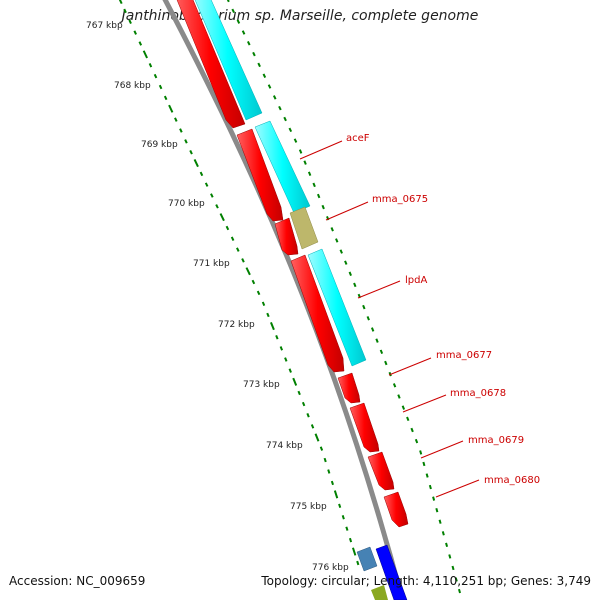 Image resolution: width=600 pixels, height=600 pixels. I want to click on olive-feature, so click(379, 592).